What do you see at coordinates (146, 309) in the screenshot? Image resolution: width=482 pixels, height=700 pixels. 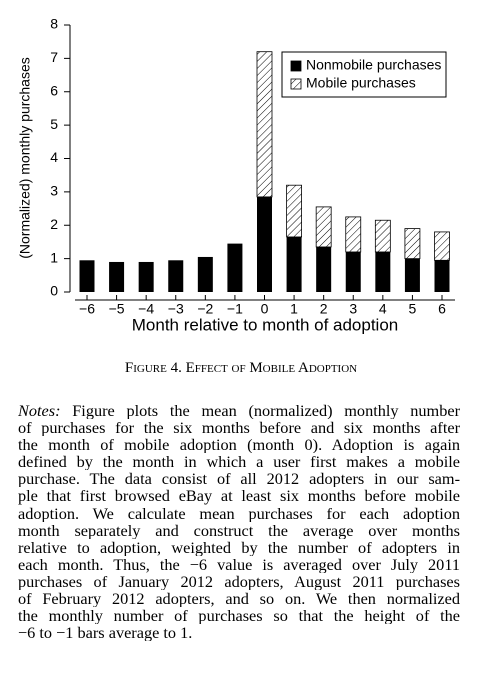 I see `x-tick-label: −4` at bounding box center [146, 309].